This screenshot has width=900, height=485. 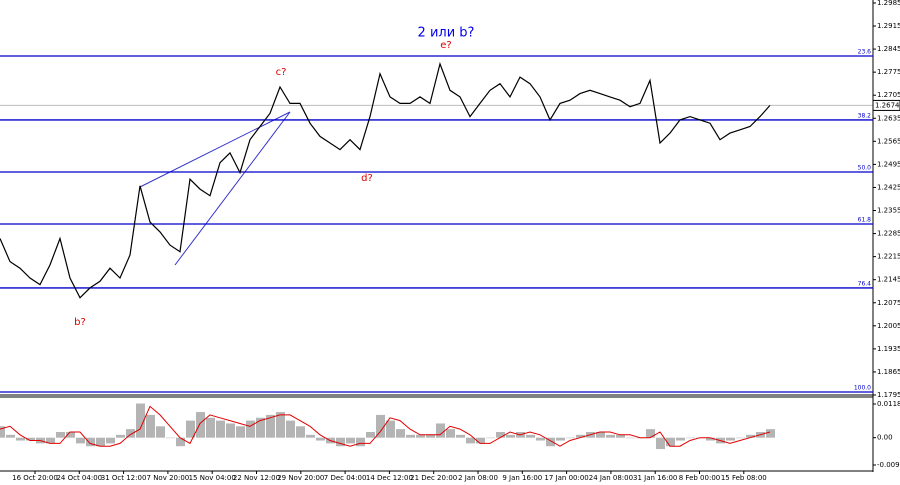 What do you see at coordinates (888, 303) in the screenshot?
I see `y-tick-label: 1.2075` at bounding box center [888, 303].